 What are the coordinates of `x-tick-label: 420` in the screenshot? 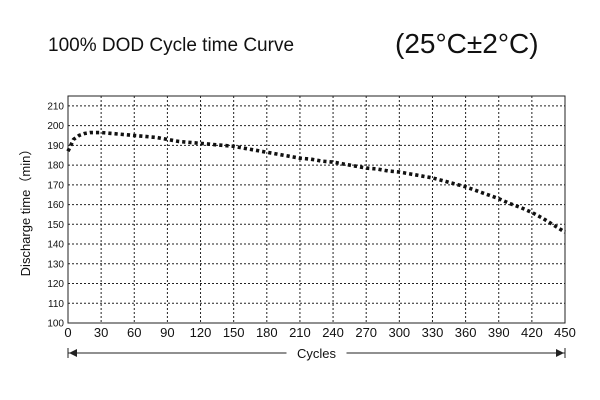 It's located at (532, 332).